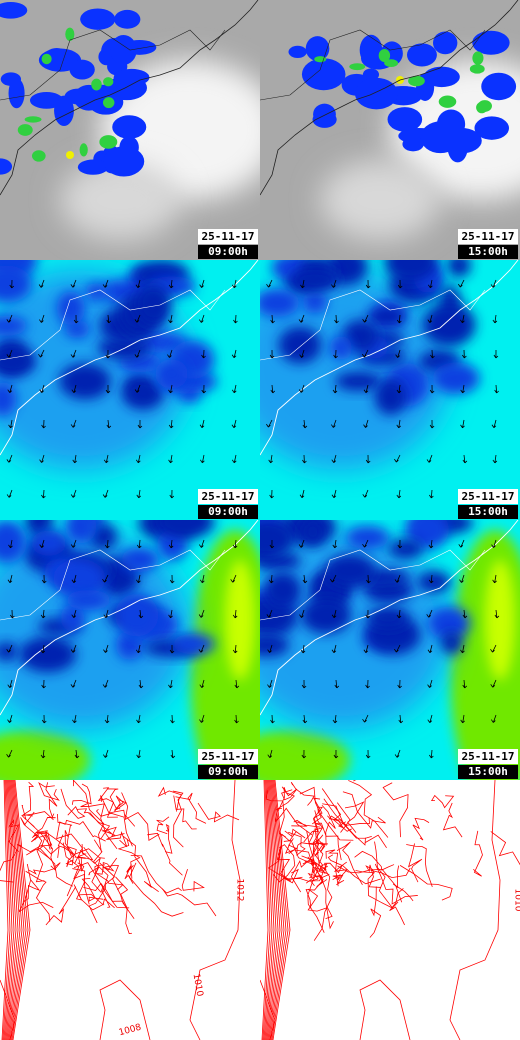 This screenshot has width=520, height=1040. I want to click on field-yellow, so click(240, 620).